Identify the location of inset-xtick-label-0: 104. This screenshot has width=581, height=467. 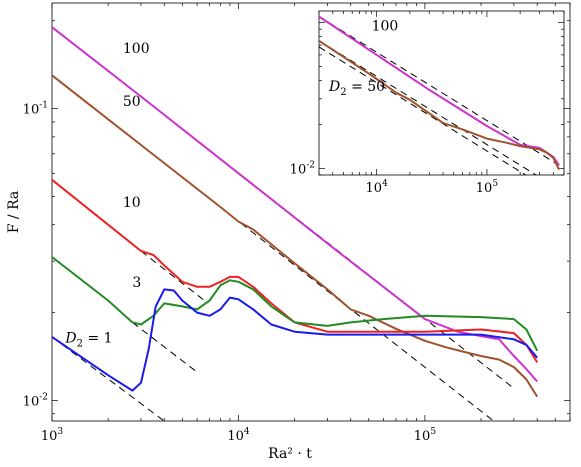
(377, 187).